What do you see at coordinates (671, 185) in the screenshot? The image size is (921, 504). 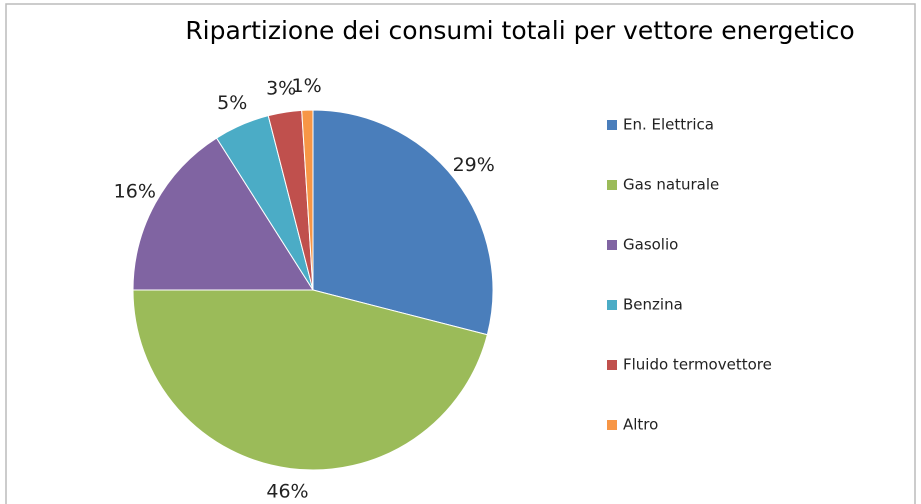 I see `legend-label: Gas naturale` at bounding box center [671, 185].